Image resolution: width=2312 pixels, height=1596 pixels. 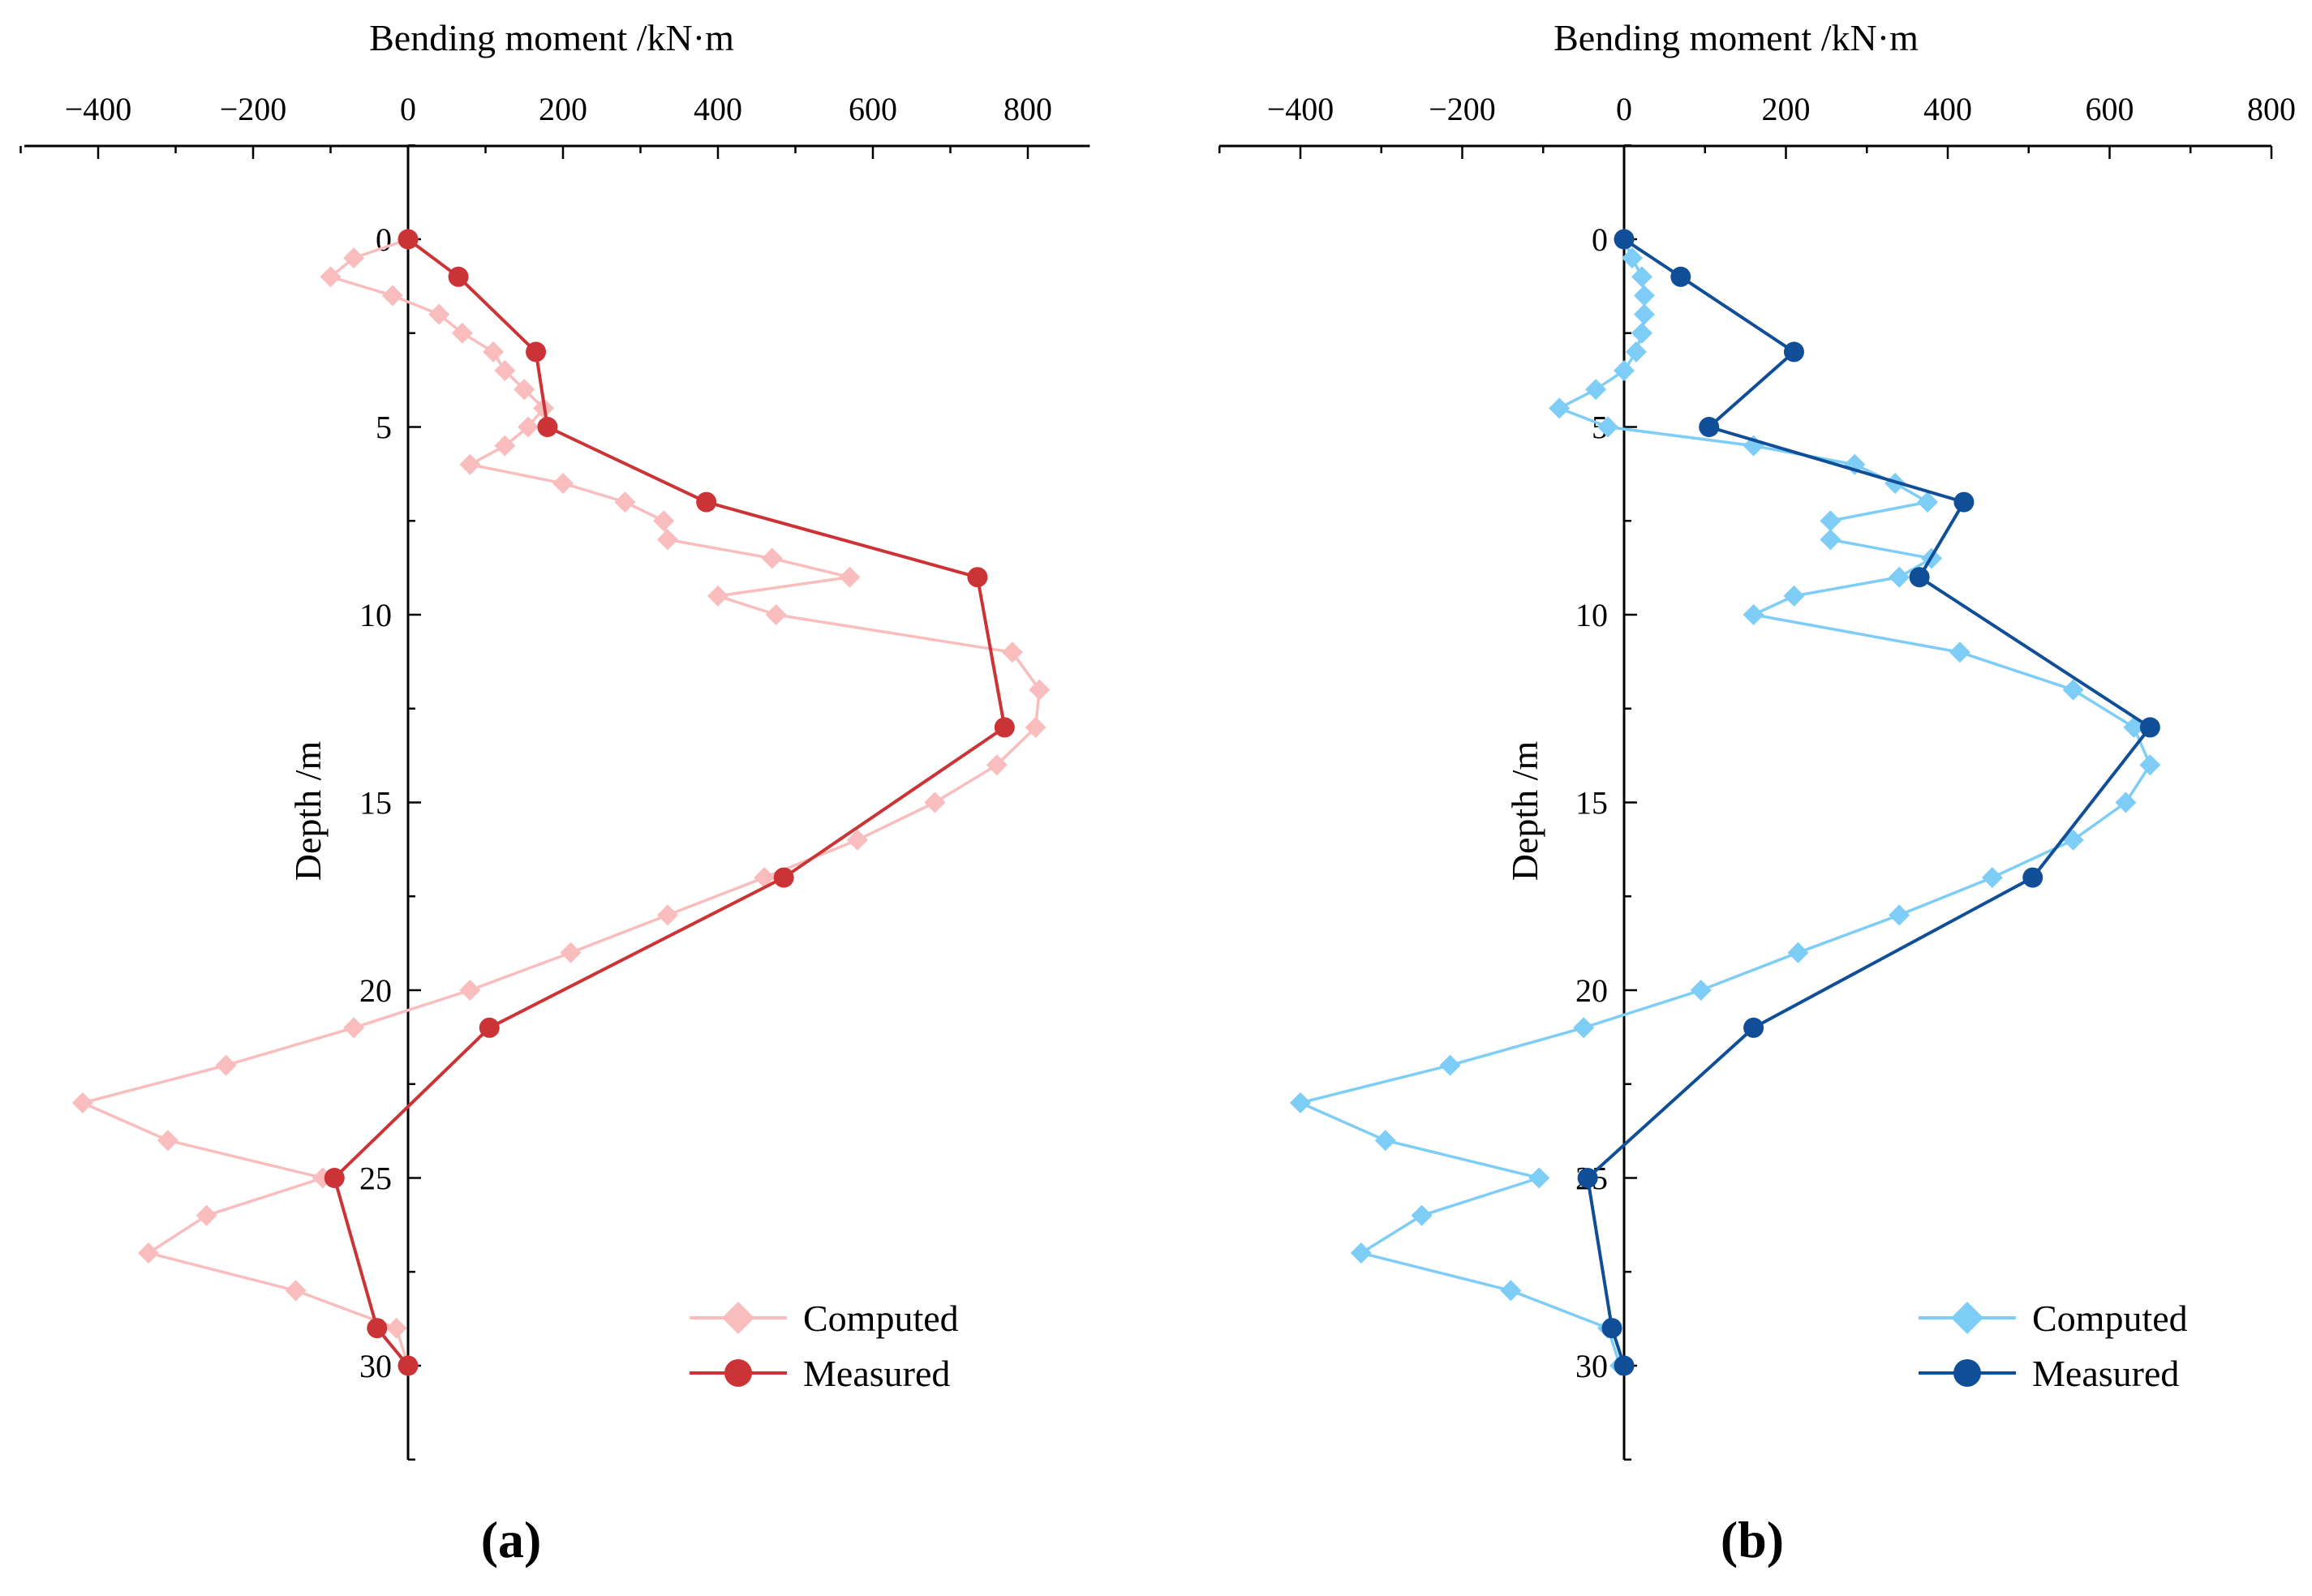 I want to click on x-tick-label: 400, so click(x=718, y=109).